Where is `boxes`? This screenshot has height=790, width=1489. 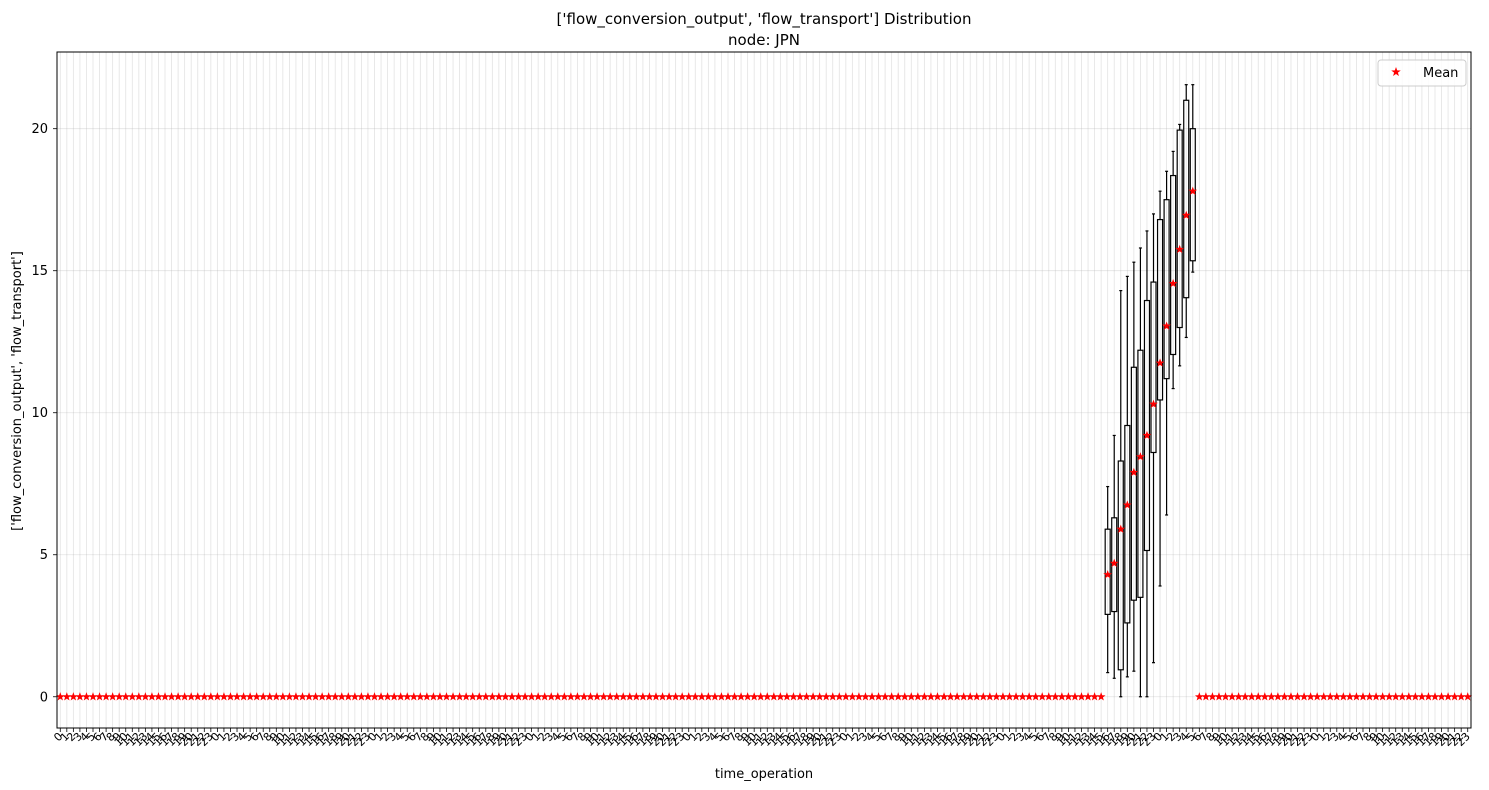
boxes is located at coordinates (1150, 391).